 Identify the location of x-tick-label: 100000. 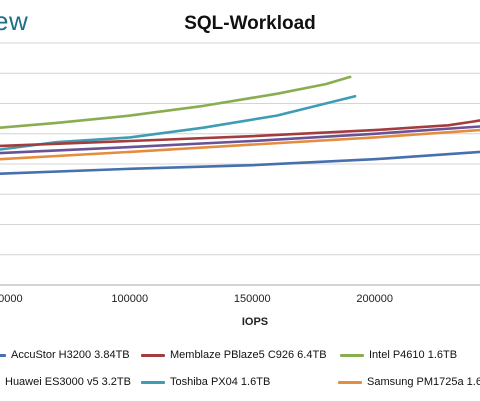
(129, 299).